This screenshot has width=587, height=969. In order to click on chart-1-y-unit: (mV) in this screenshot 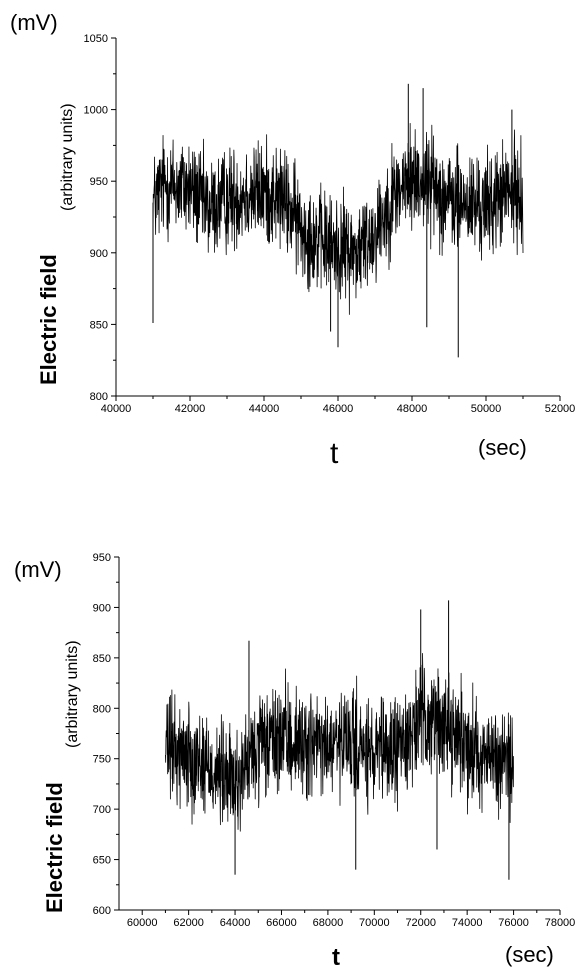, I will do `click(34, 22)`.